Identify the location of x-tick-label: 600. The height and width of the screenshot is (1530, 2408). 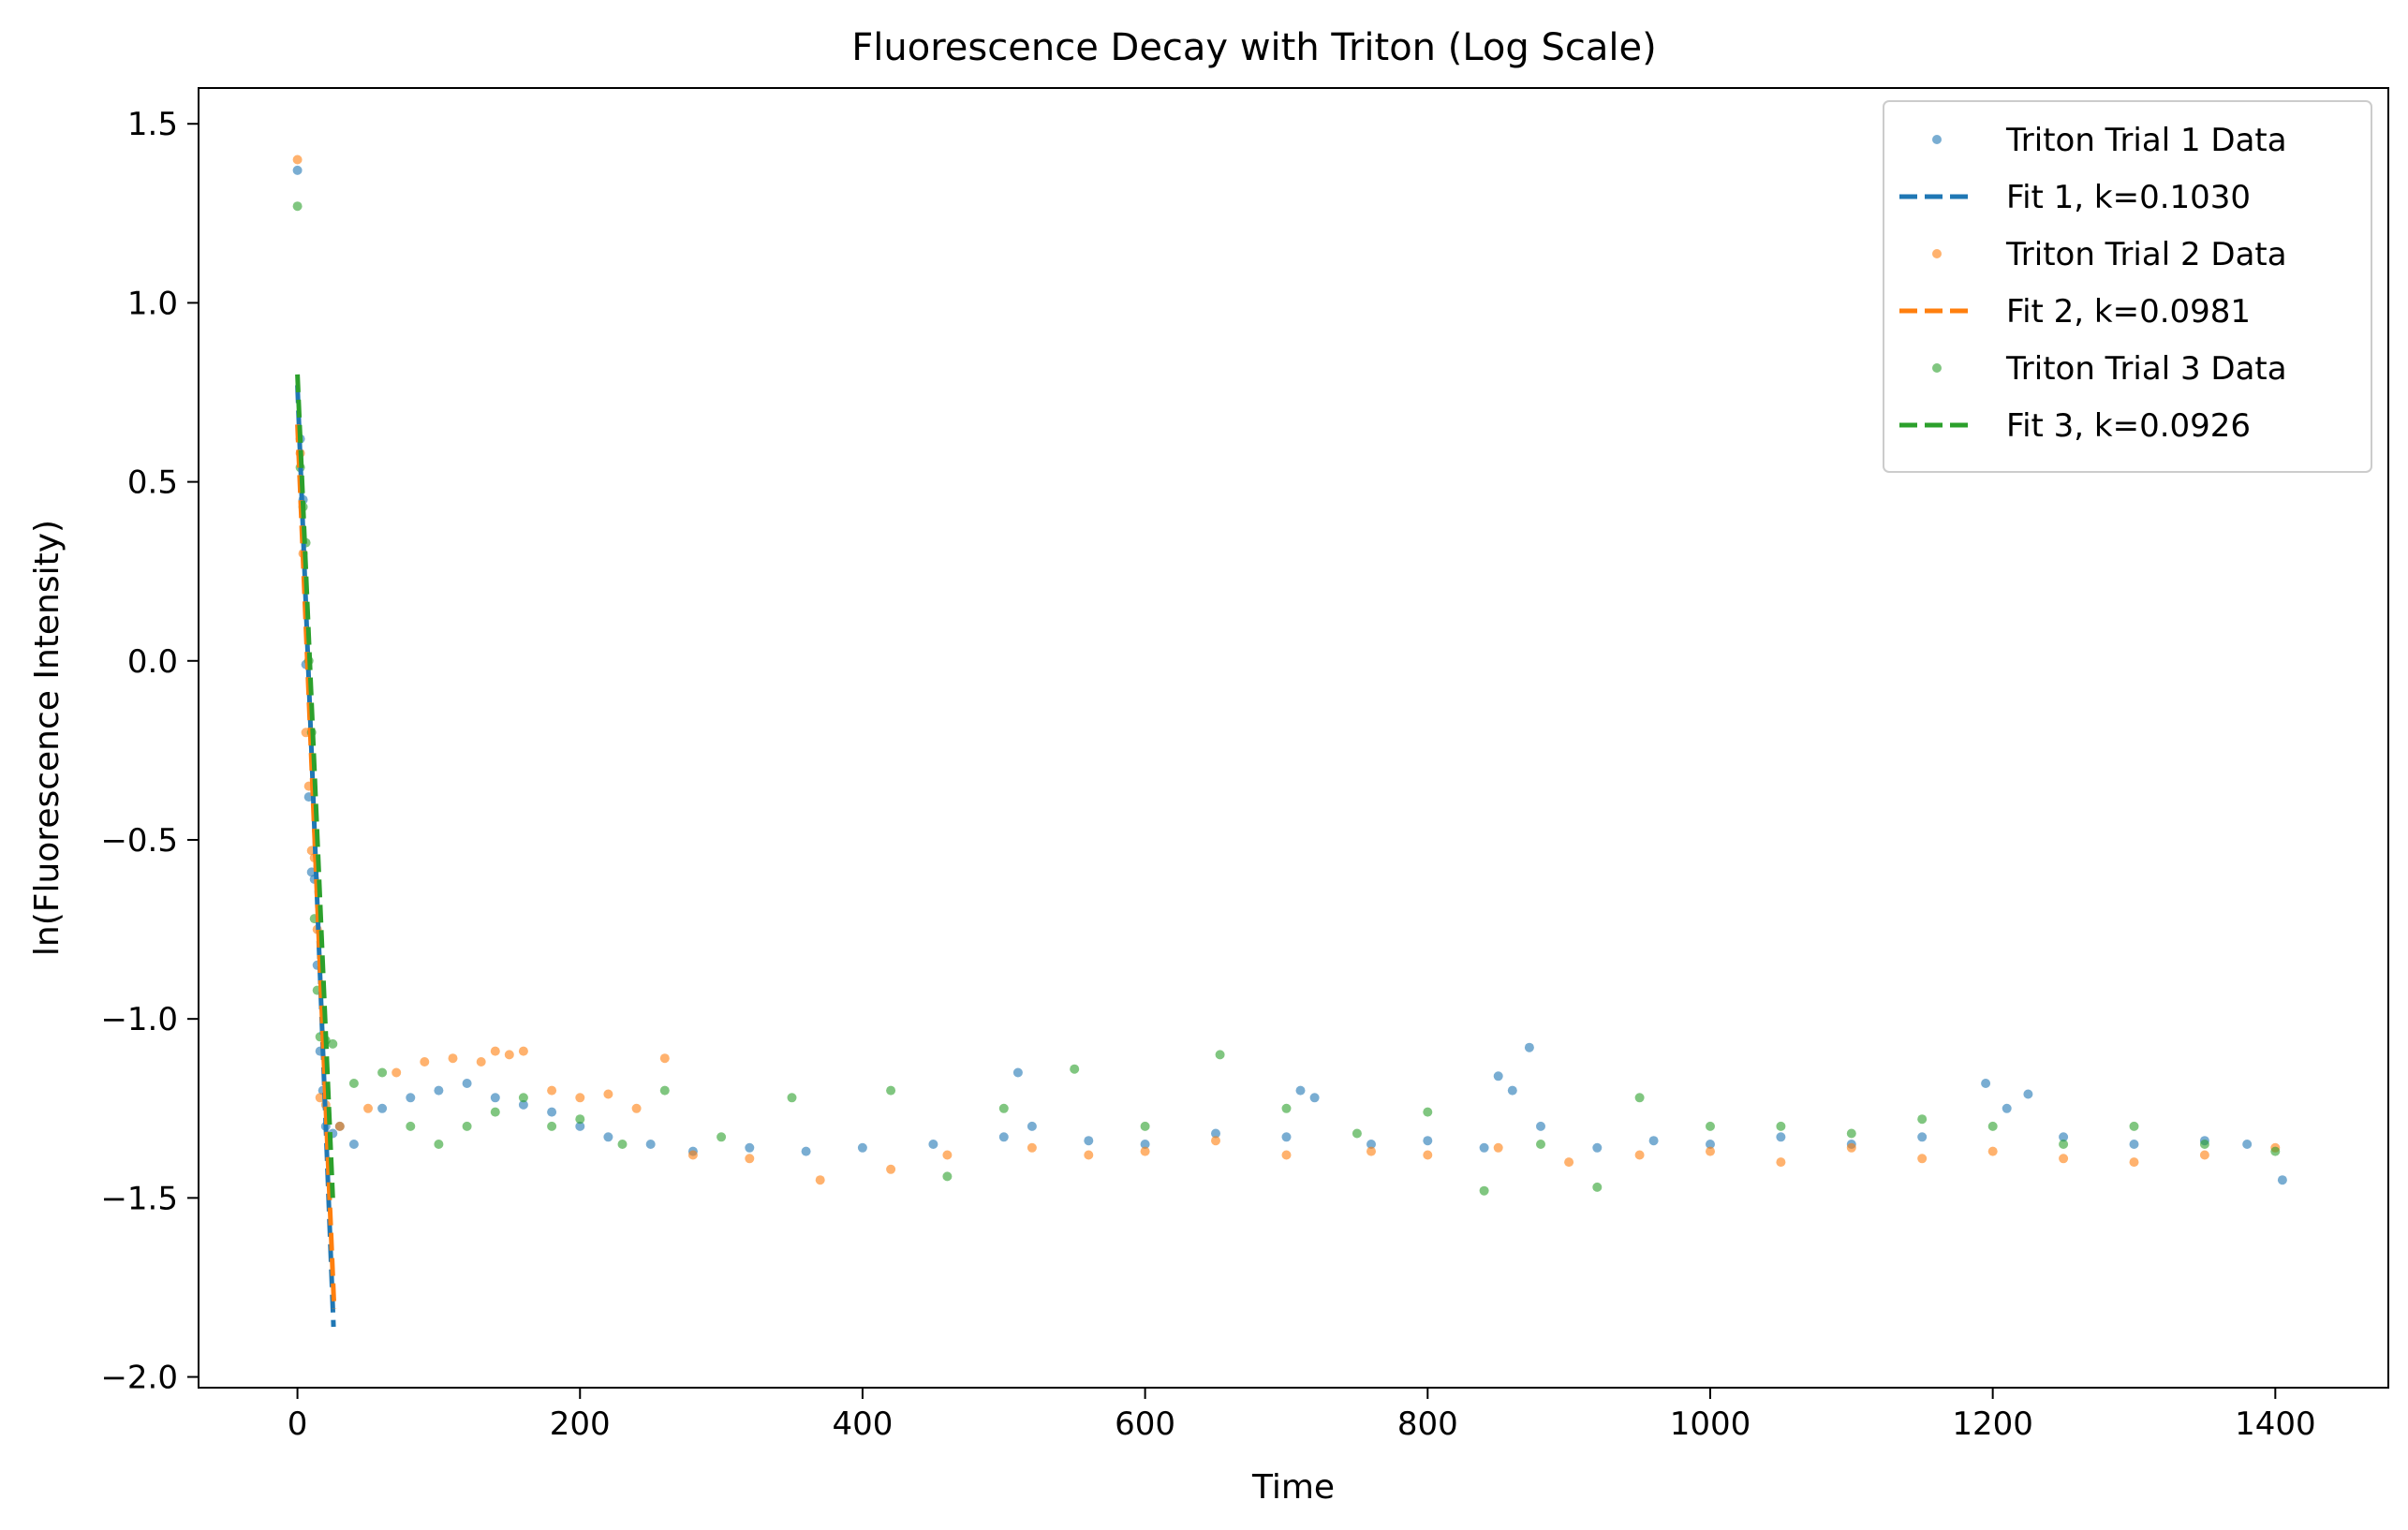
(1145, 1424).